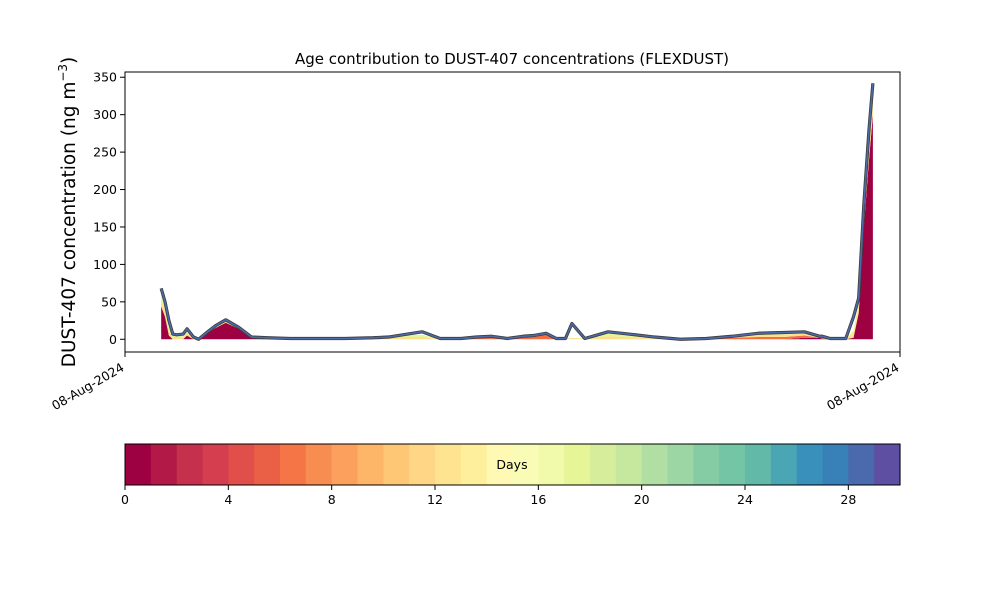  What do you see at coordinates (125, 499) in the screenshot?
I see `colorbar-tick-label-0: 0` at bounding box center [125, 499].